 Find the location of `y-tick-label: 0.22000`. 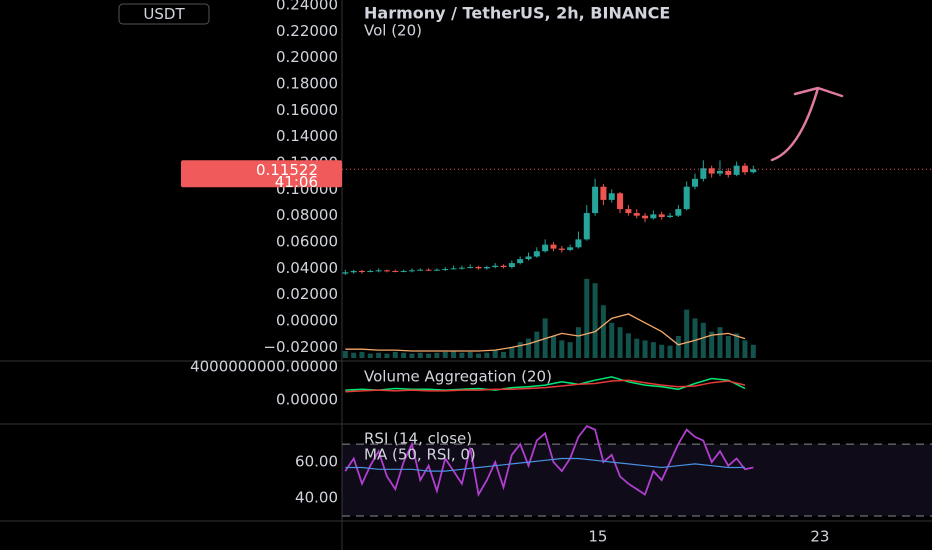

y-tick-label: 0.22000 is located at coordinates (307, 31).